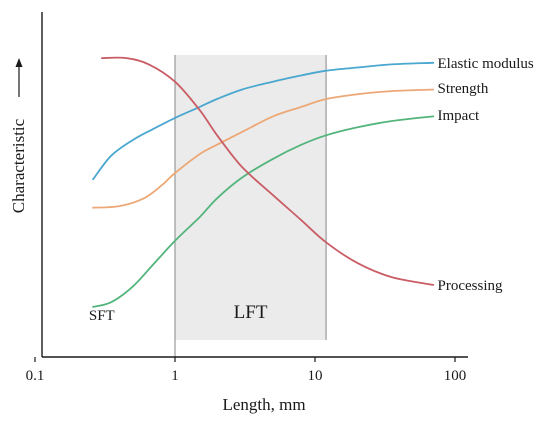 The height and width of the screenshot is (421, 550). I want to click on y-axis-arrow-head, so click(19, 62).